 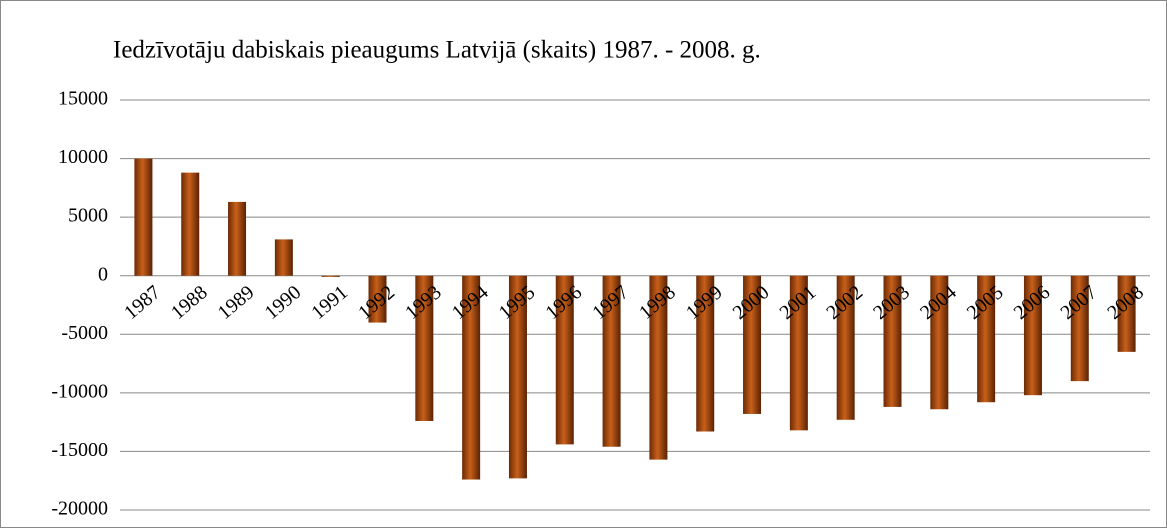 I want to click on y-tick-label: -5000, so click(x=84, y=333).